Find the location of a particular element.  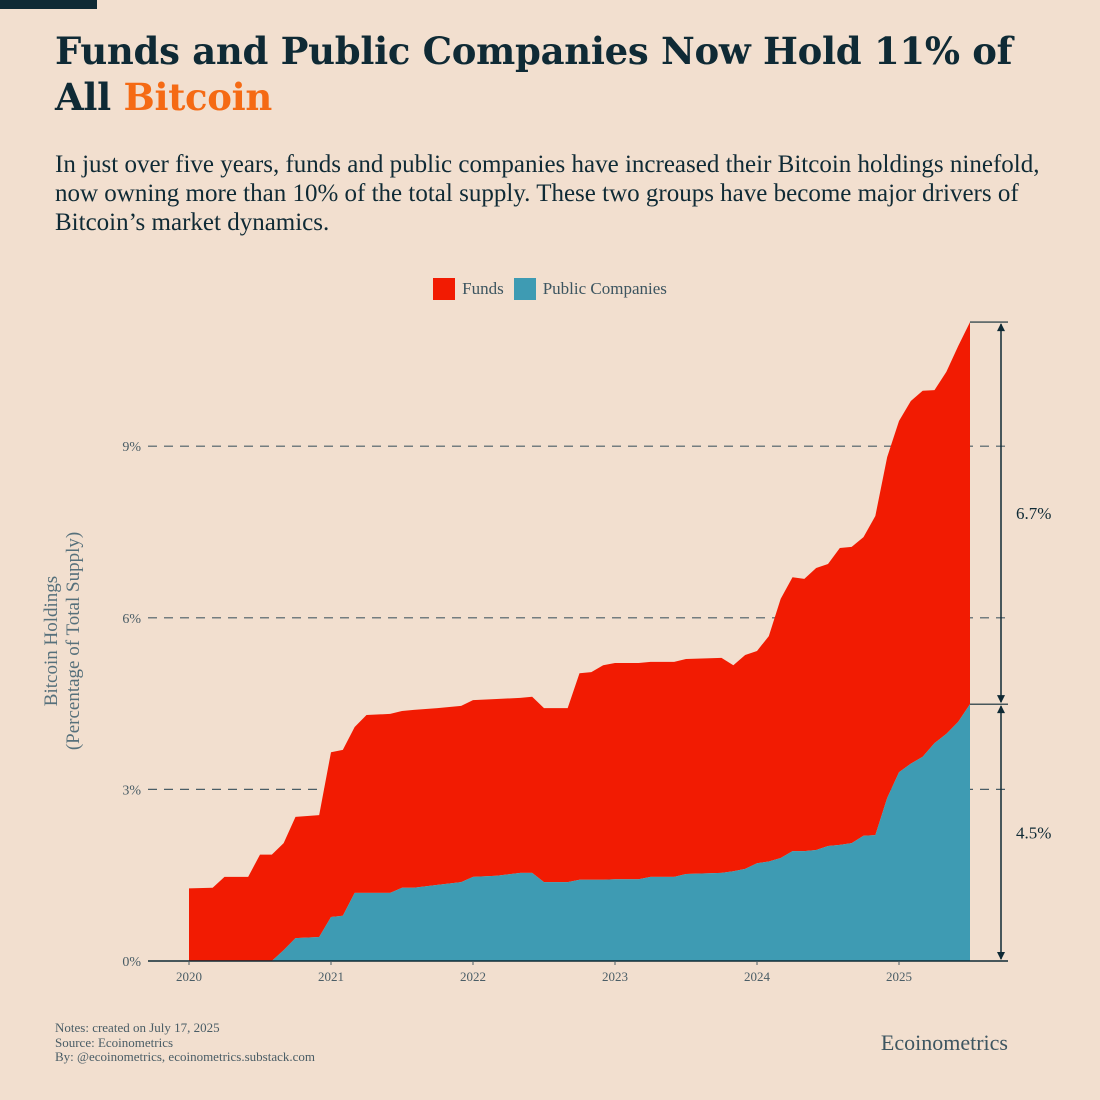

legend-label-public-companies: Public Companies is located at coordinates (604, 288).